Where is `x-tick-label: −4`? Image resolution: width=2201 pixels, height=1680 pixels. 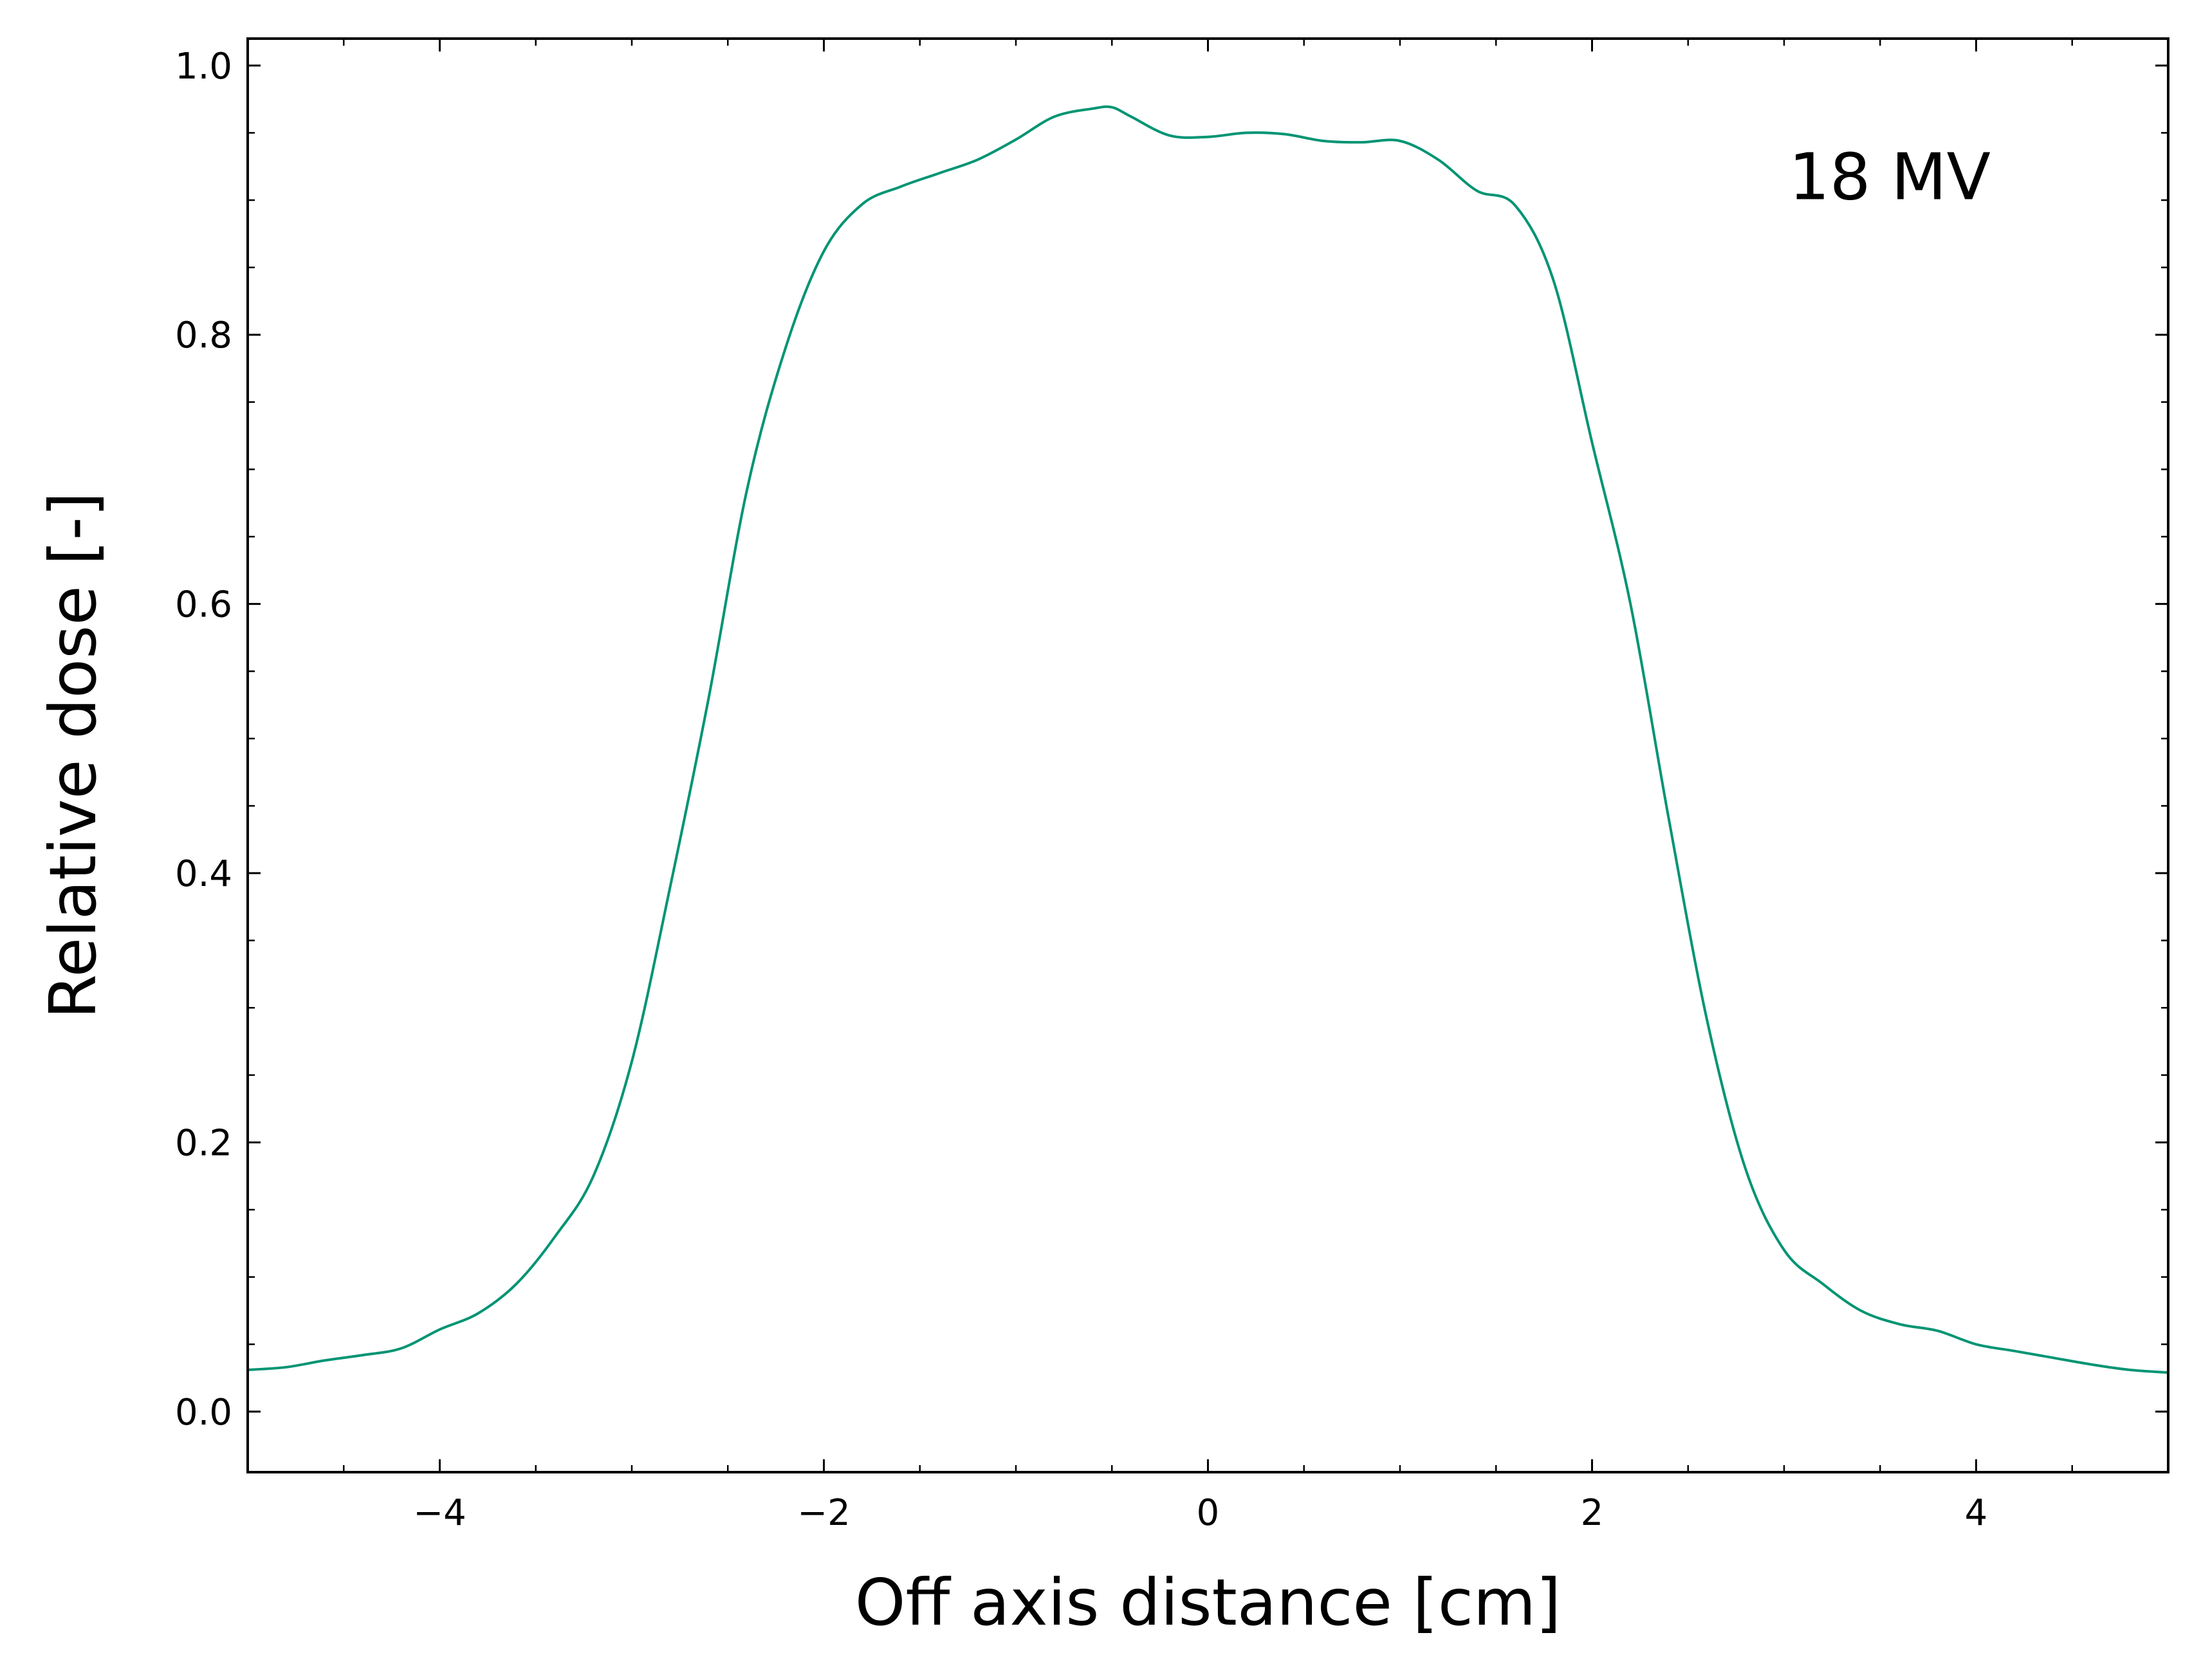
x-tick-label: −4 is located at coordinates (439, 1513).